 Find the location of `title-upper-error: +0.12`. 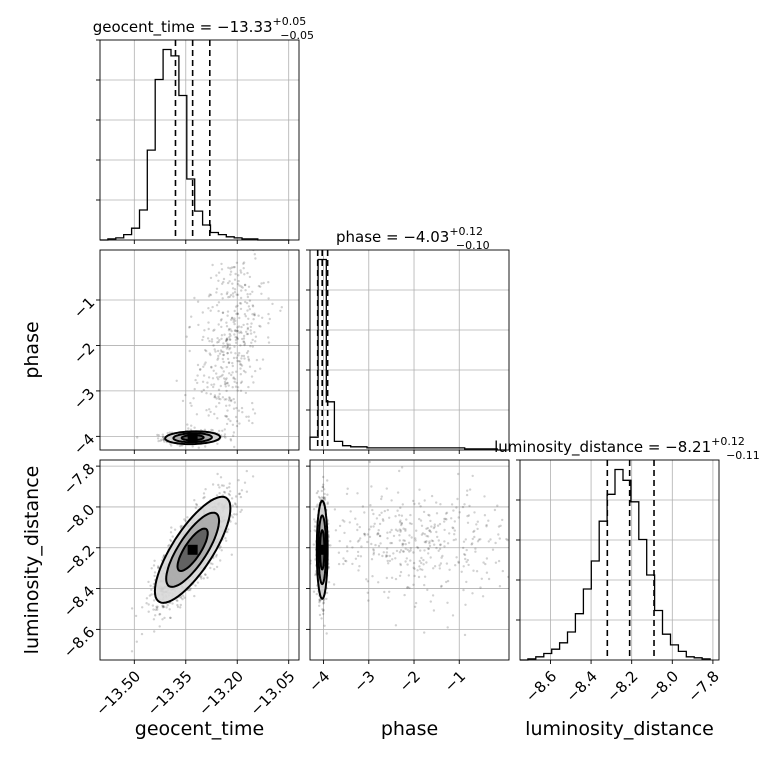

title-upper-error: +0.12 is located at coordinates (728, 441).